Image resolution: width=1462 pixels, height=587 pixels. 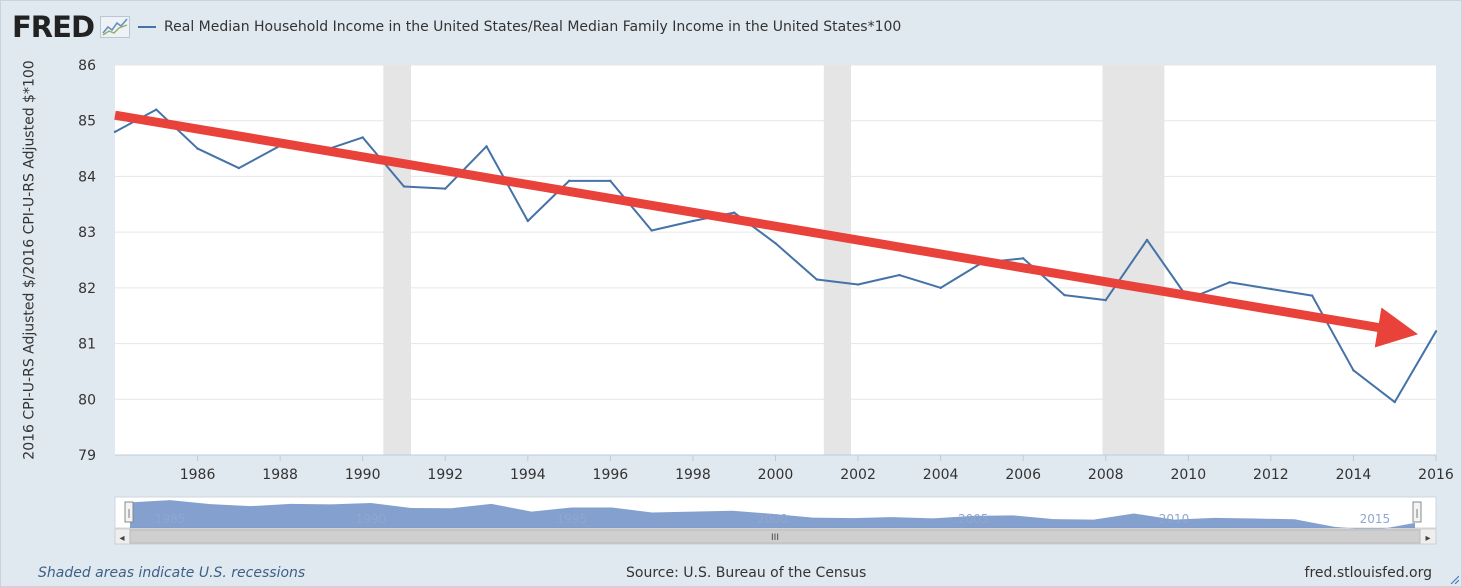 I want to click on data-point-2007, so click(x=1064, y=295).